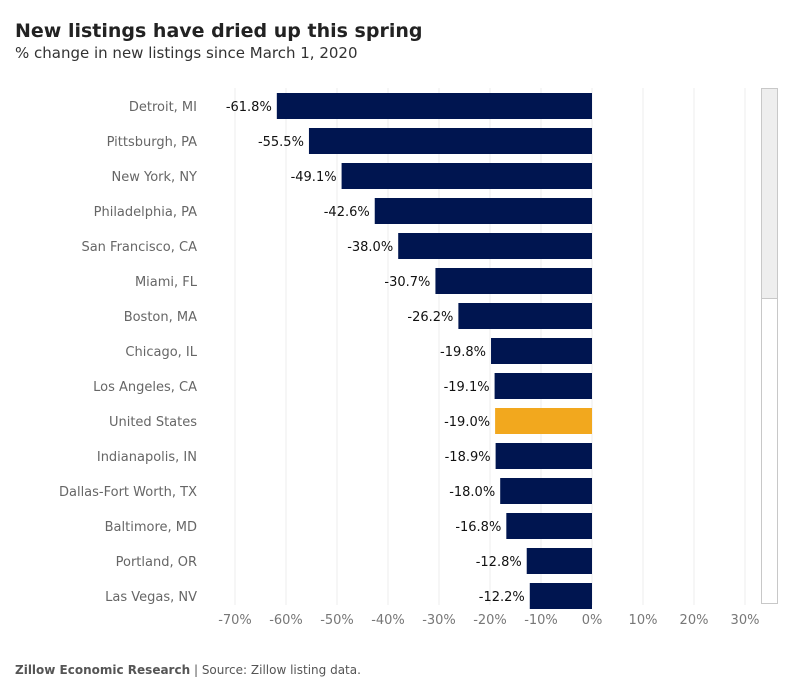 This screenshot has height=700, width=800. I want to click on value-label: -12.8%, so click(499, 562).